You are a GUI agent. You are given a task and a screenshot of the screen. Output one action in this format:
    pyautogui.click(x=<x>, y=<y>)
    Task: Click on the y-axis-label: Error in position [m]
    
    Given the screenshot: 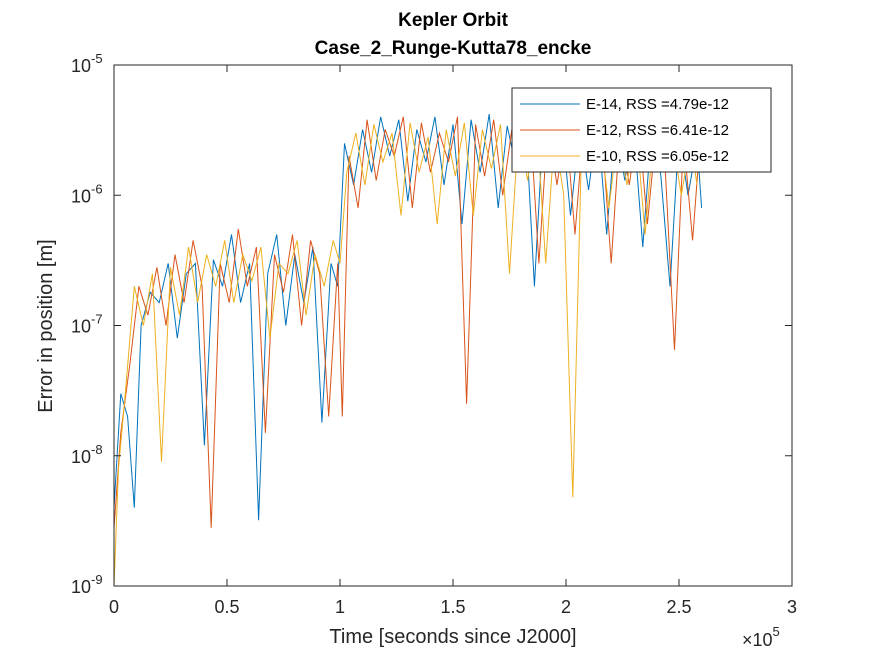 What is the action you would take?
    pyautogui.click(x=46, y=325)
    